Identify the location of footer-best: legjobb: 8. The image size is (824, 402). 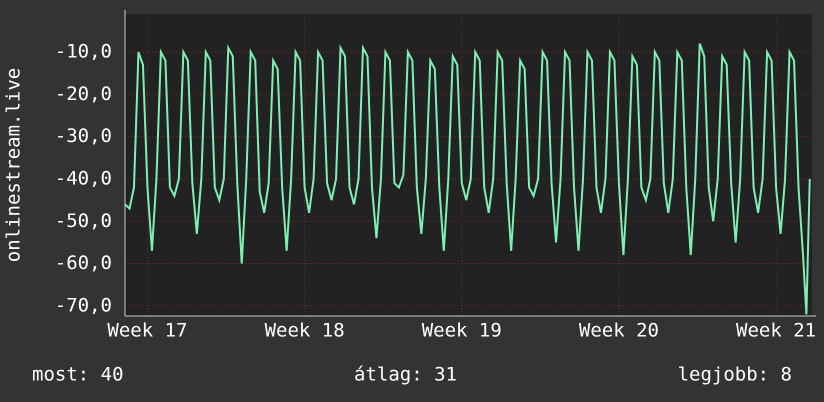
(735, 375).